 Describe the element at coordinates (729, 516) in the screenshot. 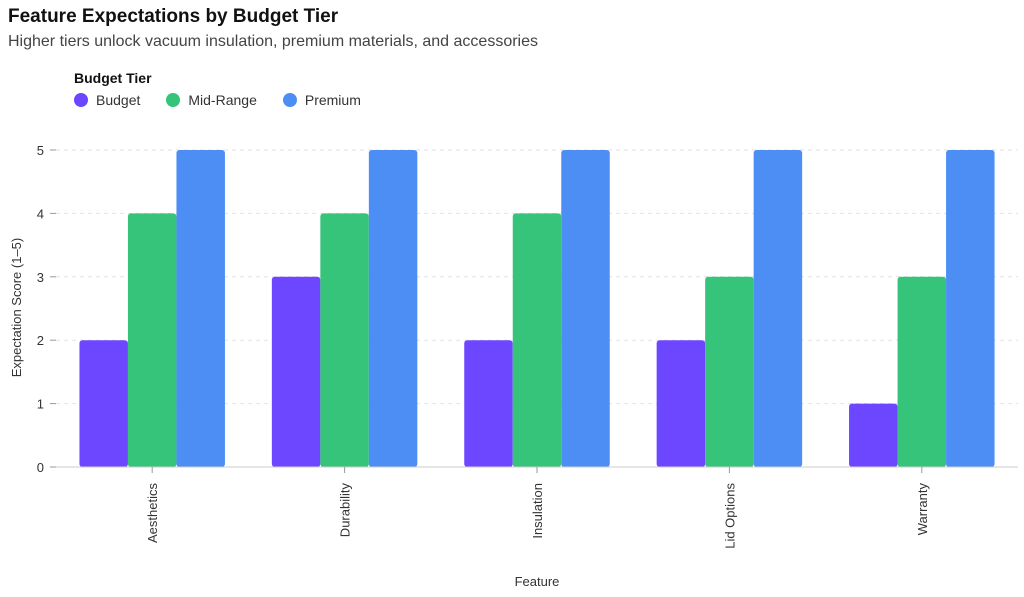

I see `x-tick-label-lid-options: Lid Options` at that location.